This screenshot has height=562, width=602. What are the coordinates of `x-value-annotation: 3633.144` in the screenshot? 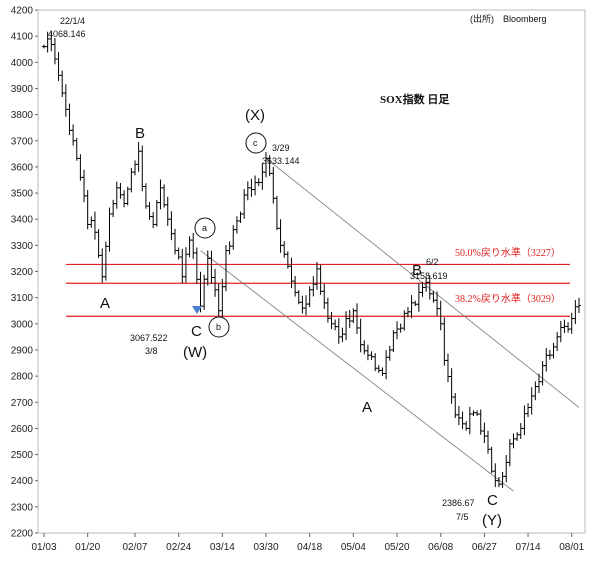 It's located at (281, 161).